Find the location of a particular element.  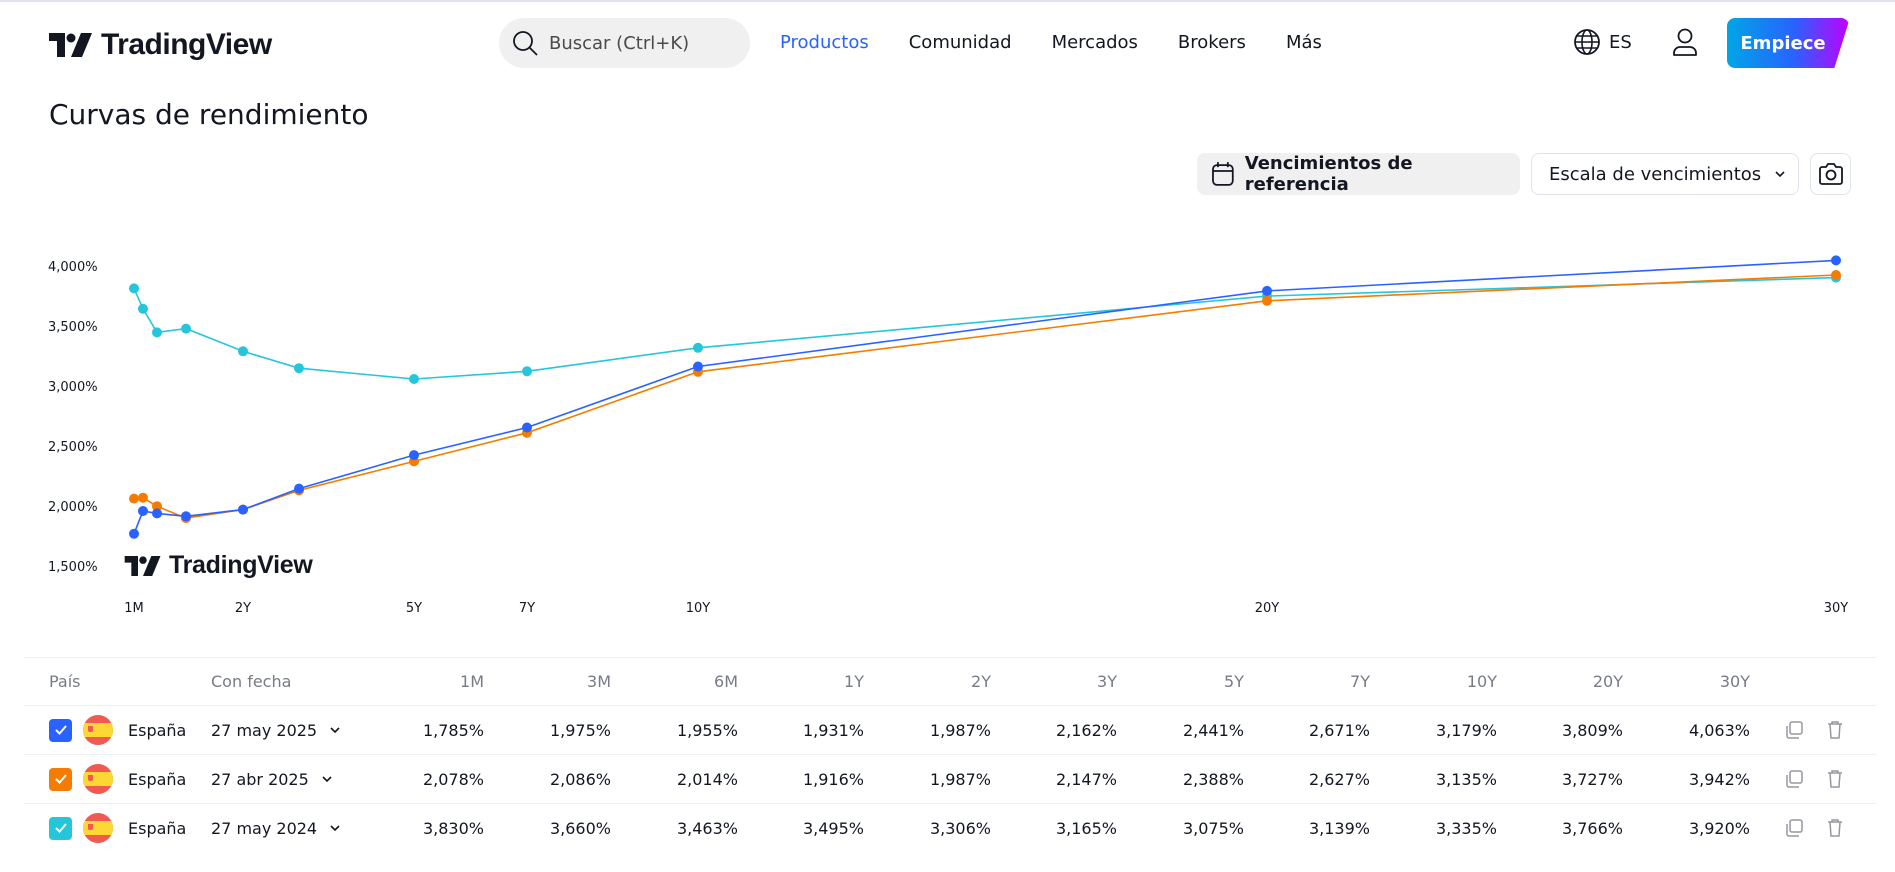

yield-20y: 3,809% is located at coordinates (1592, 730).